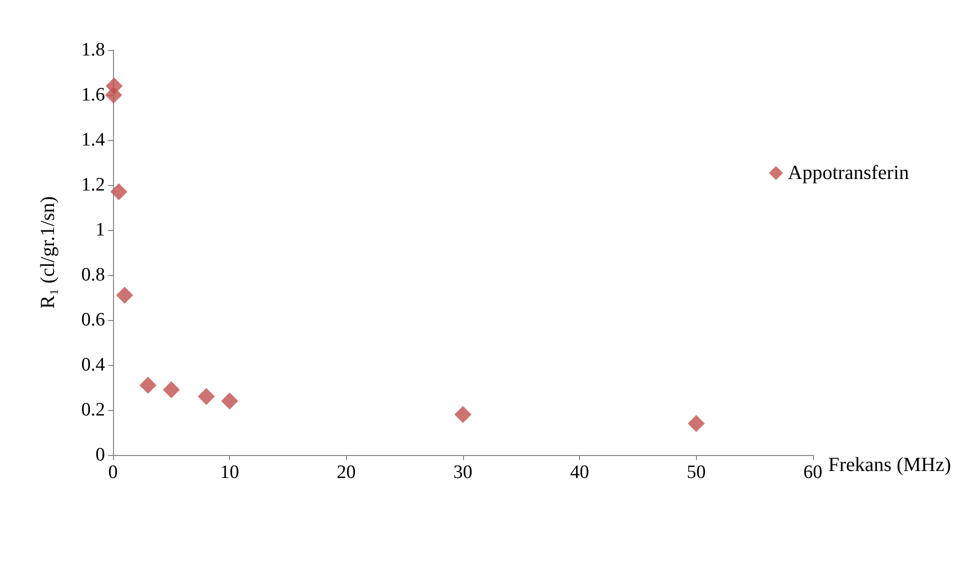  Describe the element at coordinates (93, 185) in the screenshot. I see `y-tick-label: 1.2` at that location.